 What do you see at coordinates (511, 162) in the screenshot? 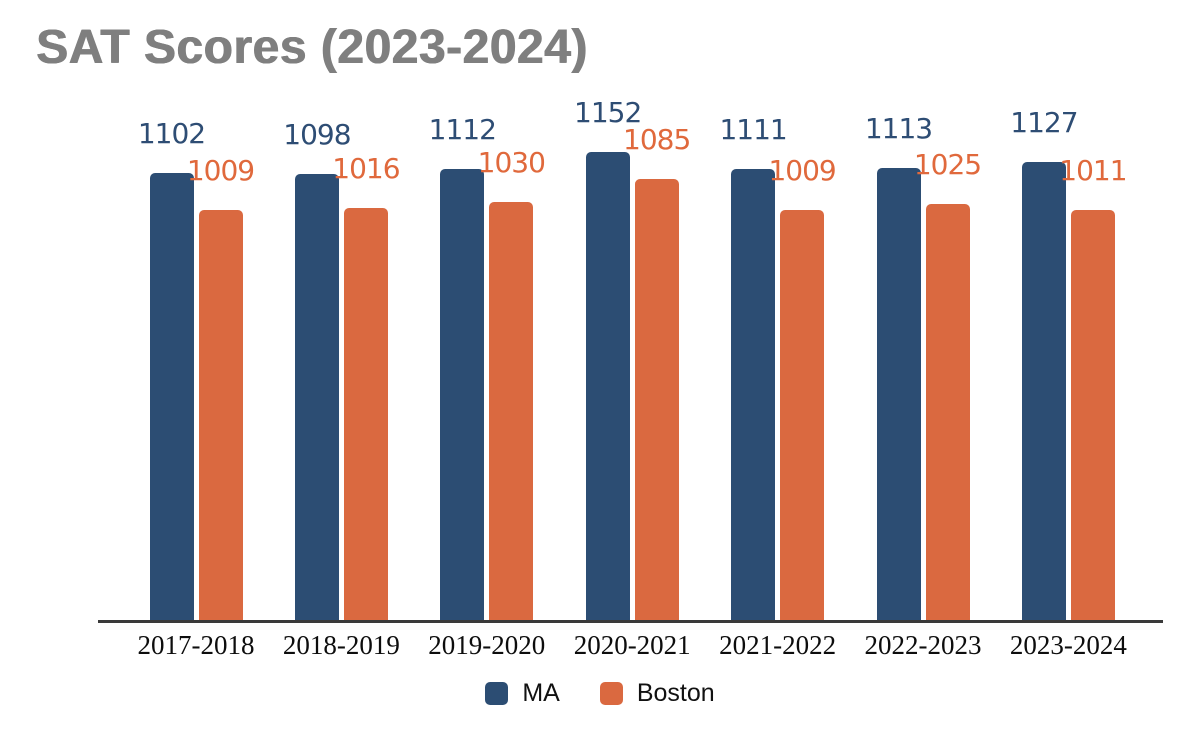
I see `data-label-boston: 1030` at bounding box center [511, 162].